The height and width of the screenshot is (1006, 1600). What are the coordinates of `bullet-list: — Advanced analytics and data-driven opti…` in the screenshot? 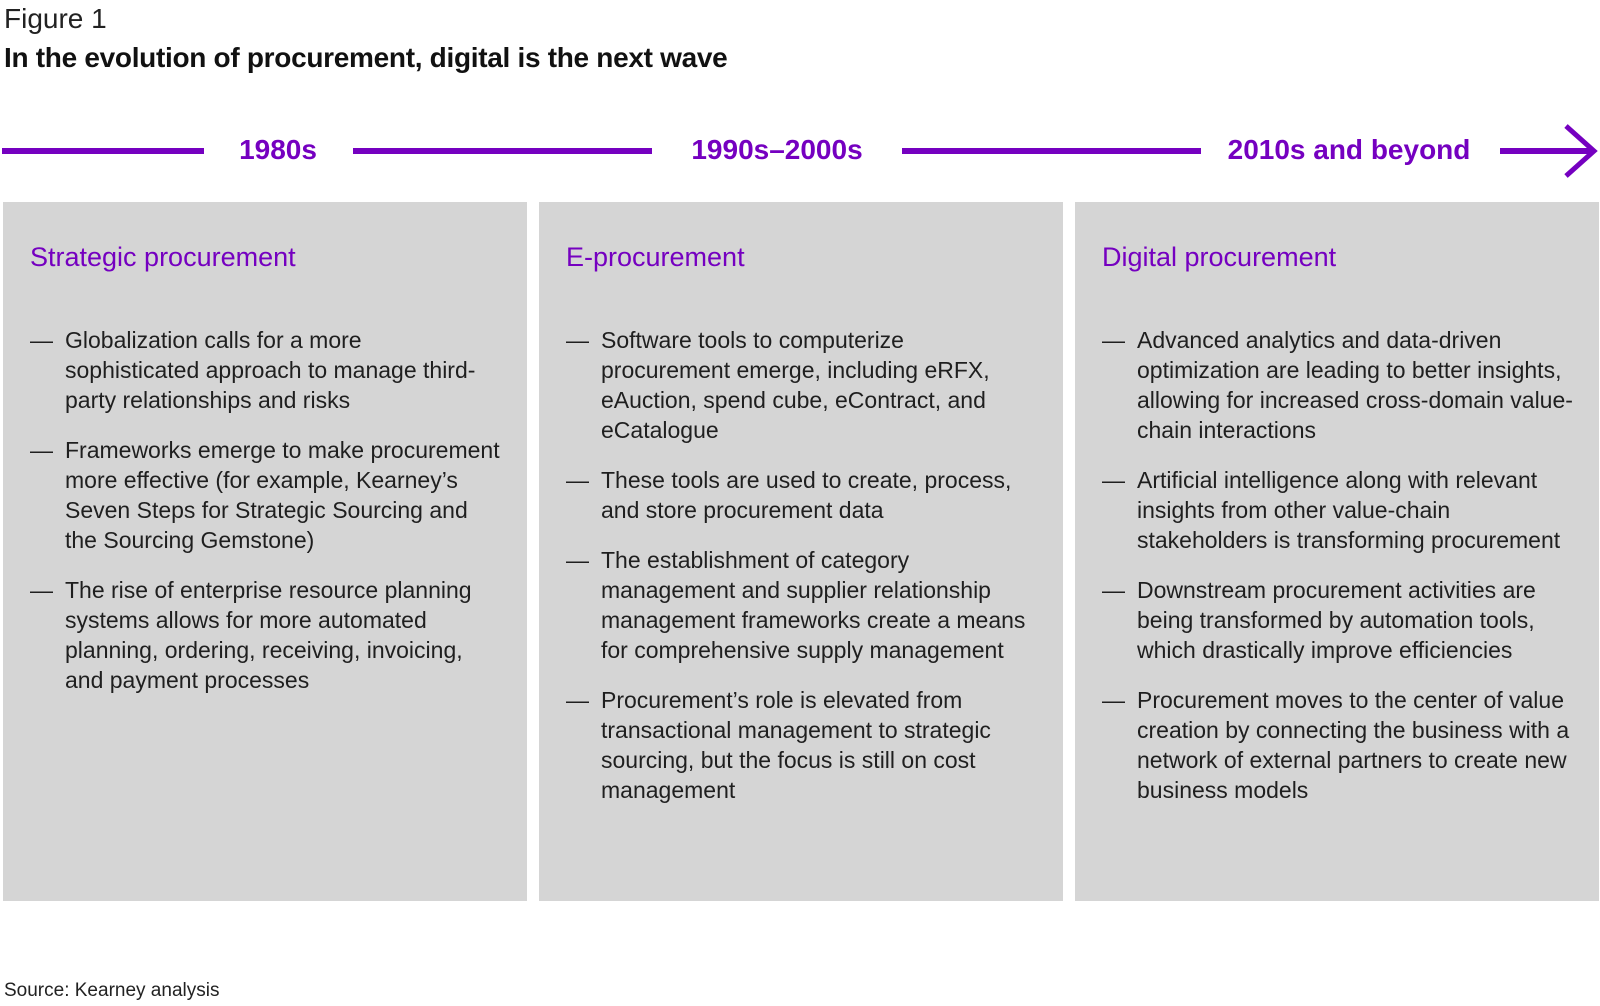 It's located at (1337, 565).